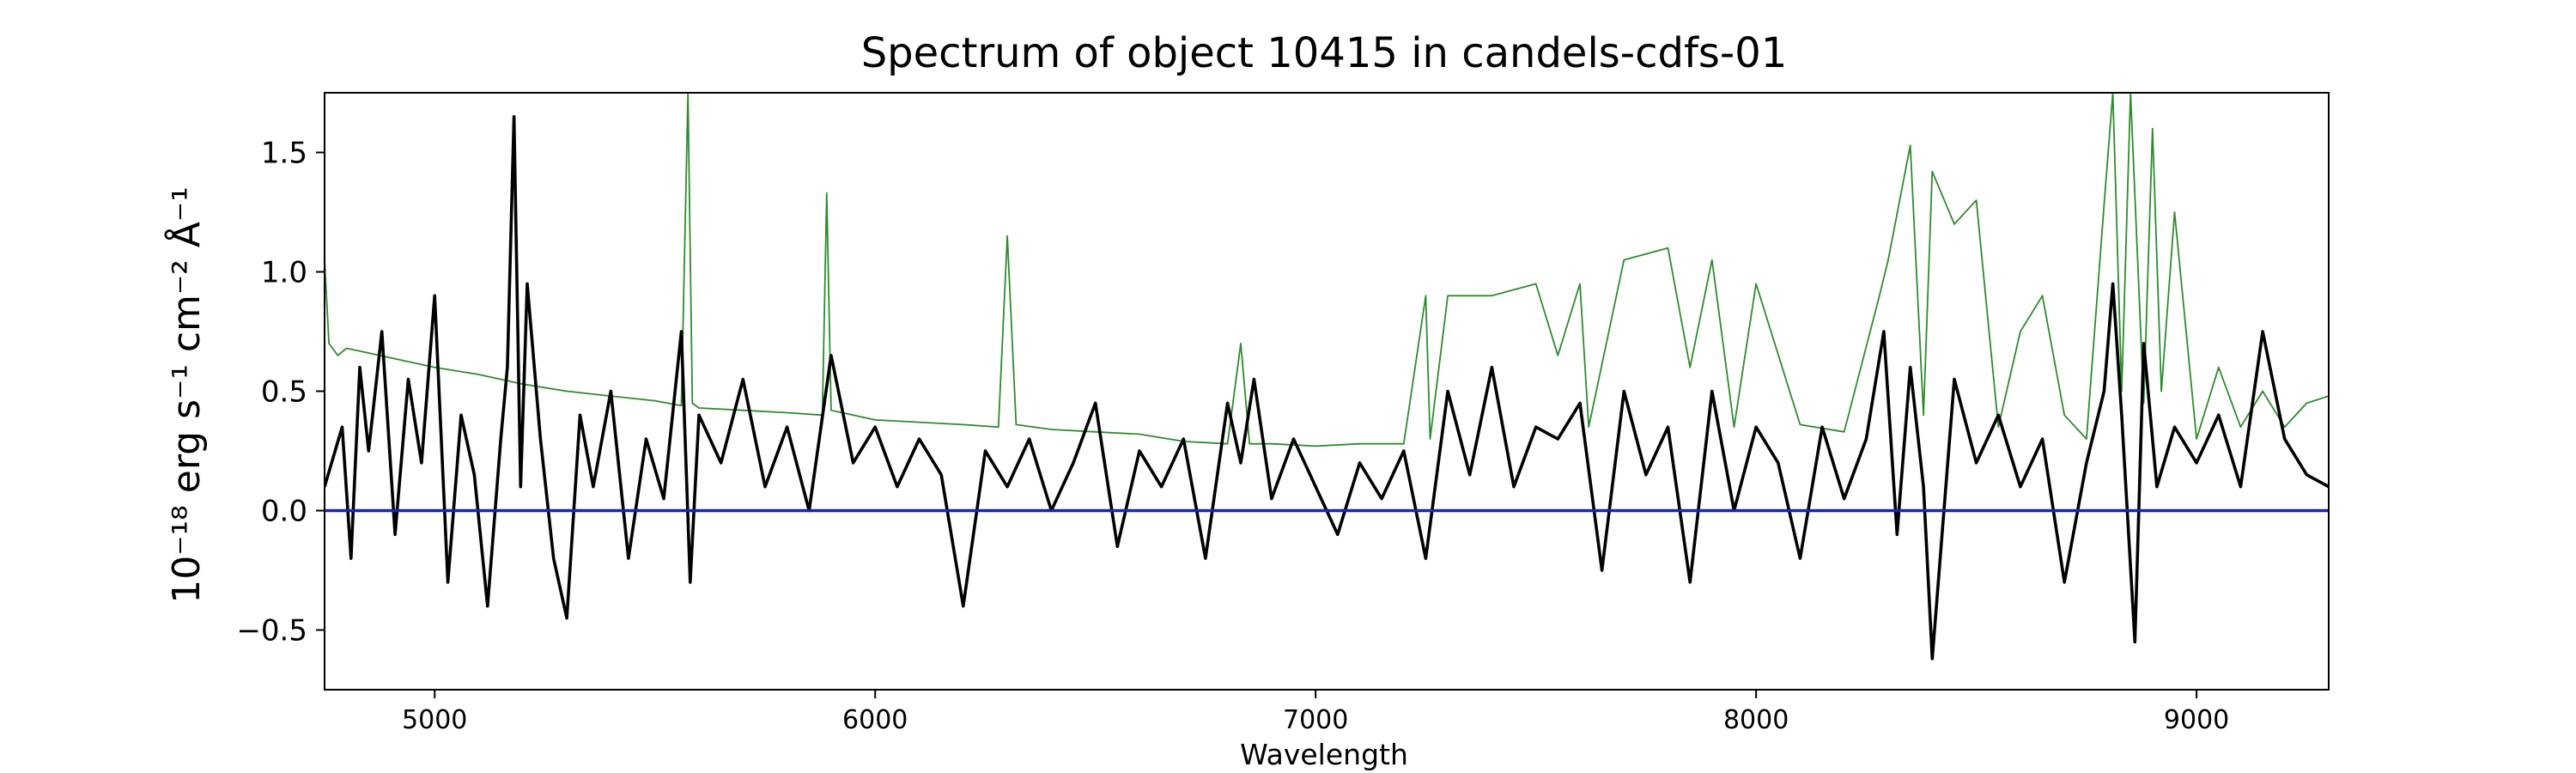  What do you see at coordinates (284, 154) in the screenshot?
I see `y-tick-label: 1.5` at bounding box center [284, 154].